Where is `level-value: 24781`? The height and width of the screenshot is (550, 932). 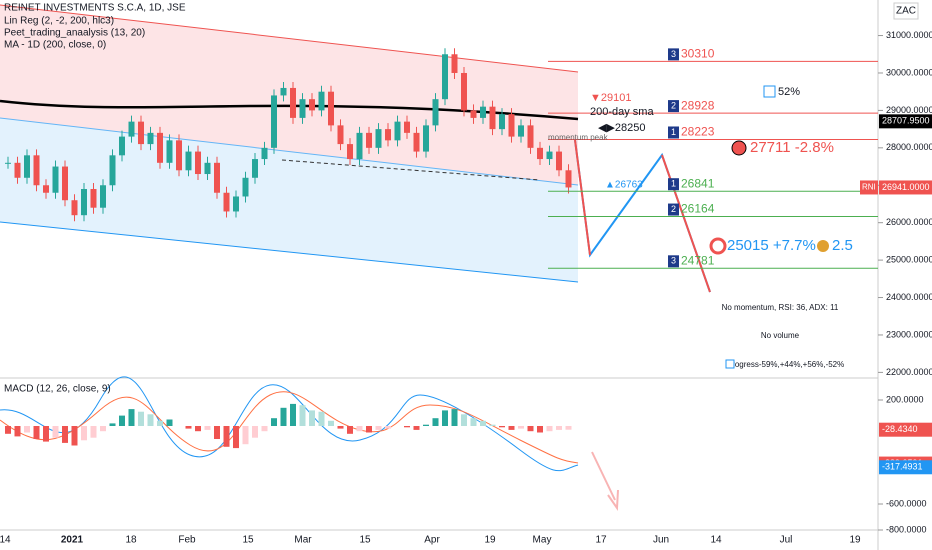 level-value: 24781 is located at coordinates (698, 260).